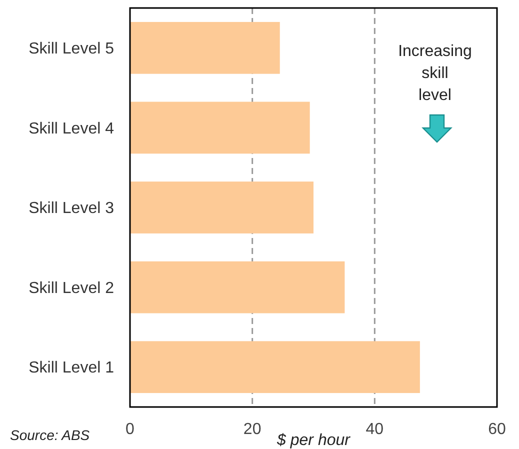 This screenshot has height=449, width=519. Describe the element at coordinates (435, 73) in the screenshot. I see `annotation: Increasing skill level` at that location.